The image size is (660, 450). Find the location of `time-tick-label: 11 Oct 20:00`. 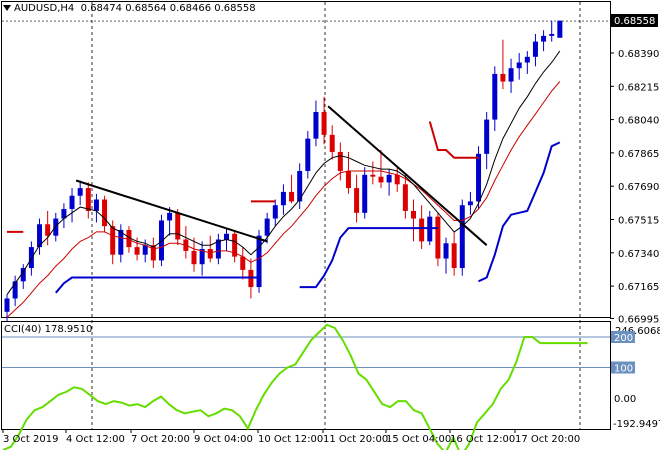

time-tick-label: 11 Oct 20:00 is located at coordinates (355, 439).